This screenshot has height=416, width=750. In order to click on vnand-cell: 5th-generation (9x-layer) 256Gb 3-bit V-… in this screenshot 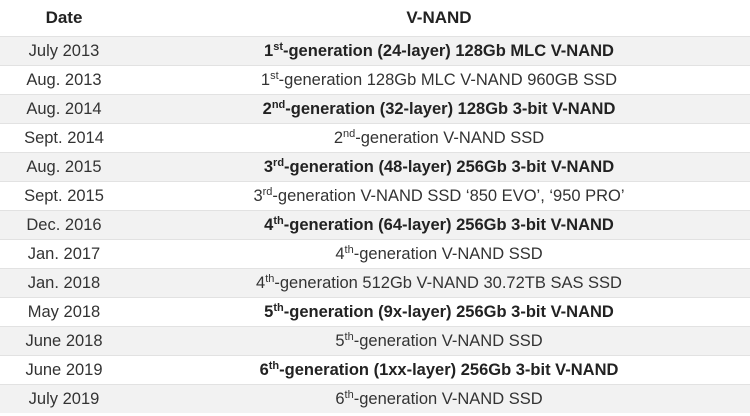, I will do `click(439, 312)`.